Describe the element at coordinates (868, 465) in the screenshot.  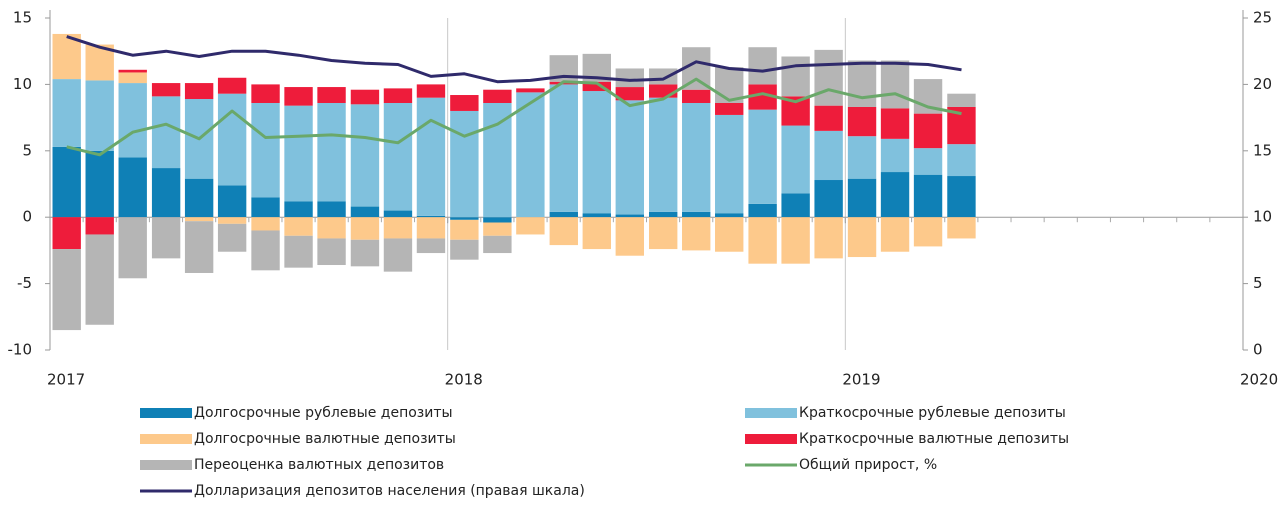
I see `legend-label: Общий прирост, %` at that location.